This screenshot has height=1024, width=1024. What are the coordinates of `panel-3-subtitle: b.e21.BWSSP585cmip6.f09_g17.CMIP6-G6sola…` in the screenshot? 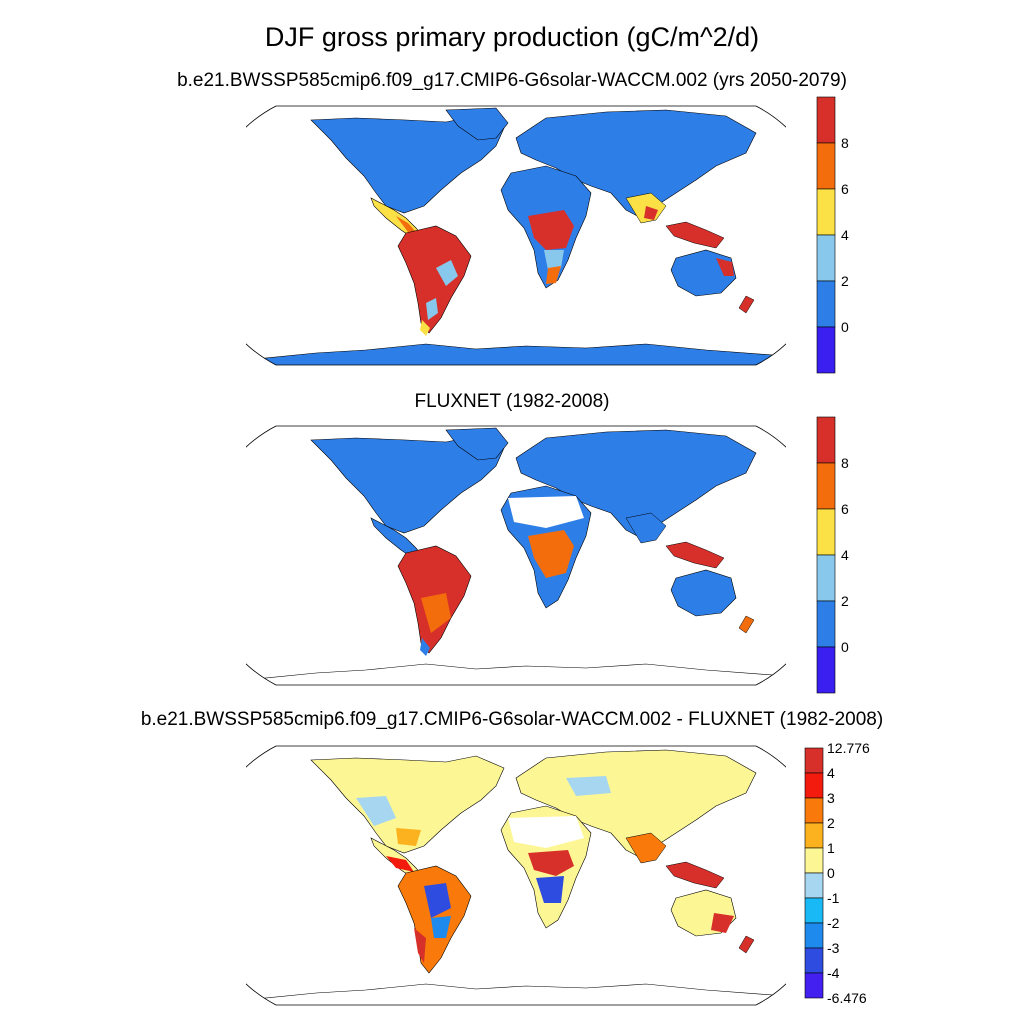 It's located at (512, 719).